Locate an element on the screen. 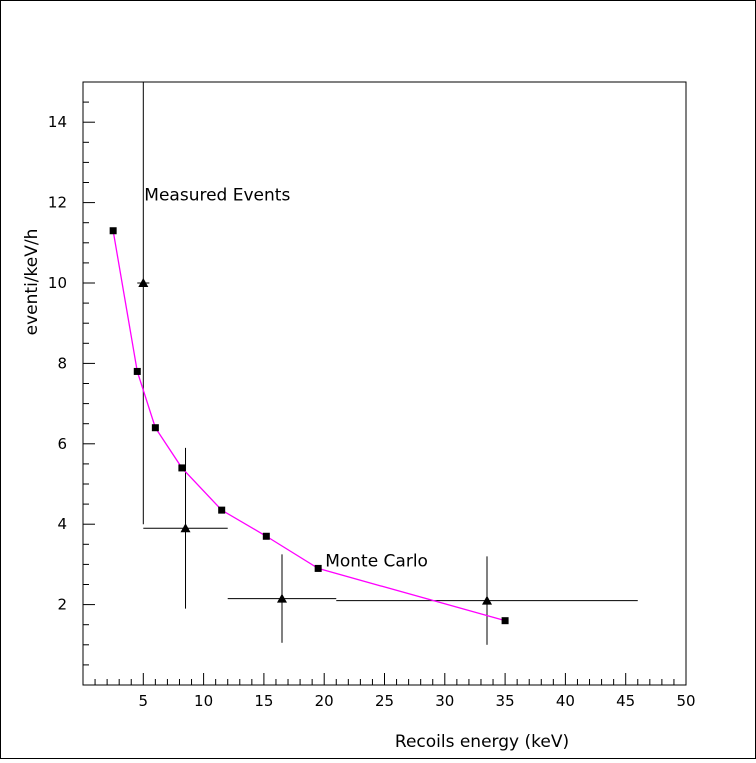 This screenshot has width=756, height=763. x-tick-label: 35 is located at coordinates (505, 701).